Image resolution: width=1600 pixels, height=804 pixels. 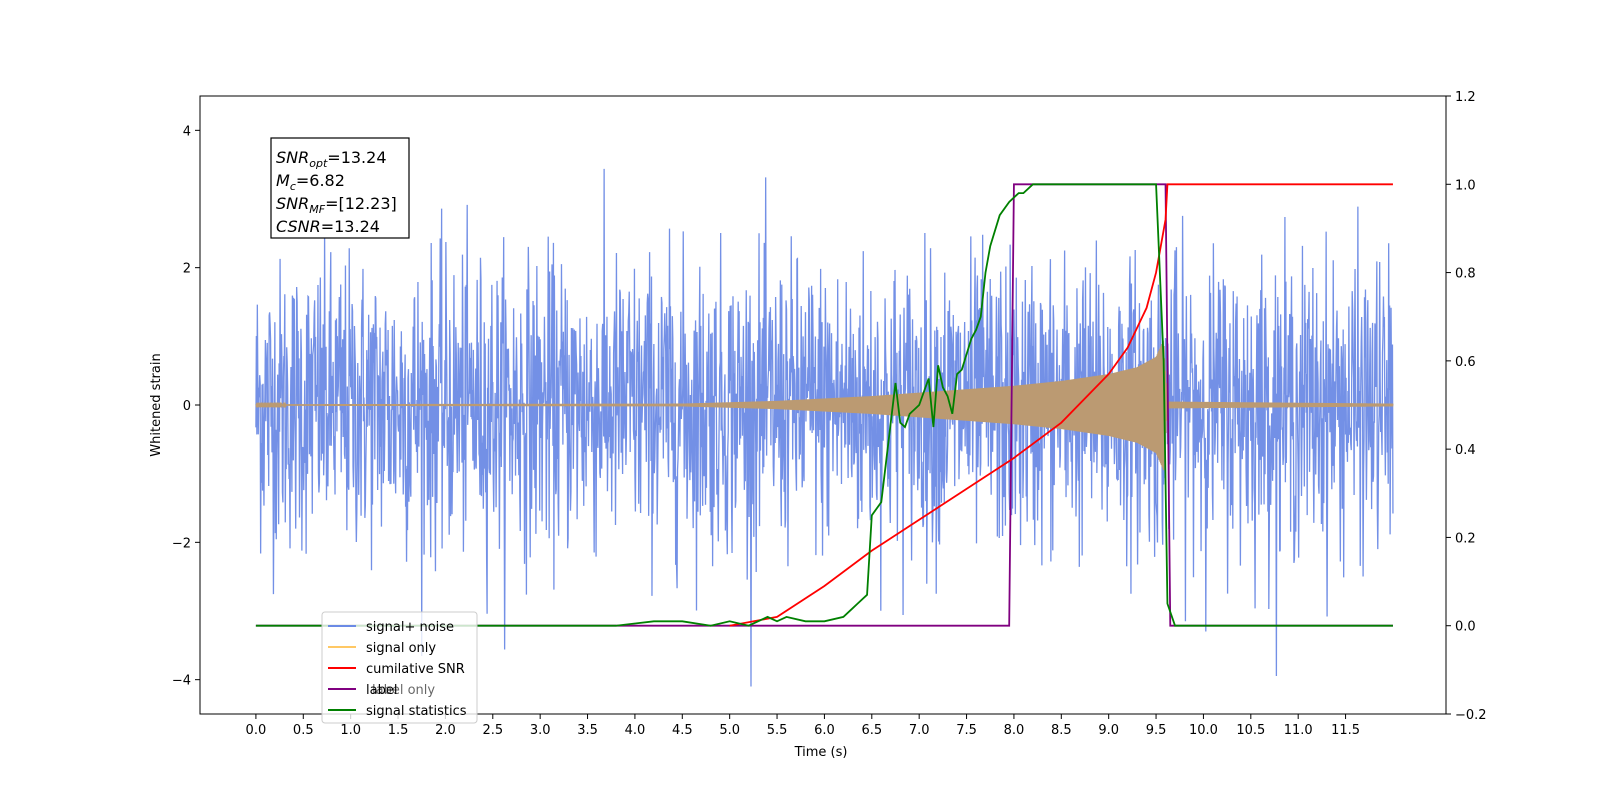 I want to click on x-tick-label: 0.0, so click(x=256, y=730).